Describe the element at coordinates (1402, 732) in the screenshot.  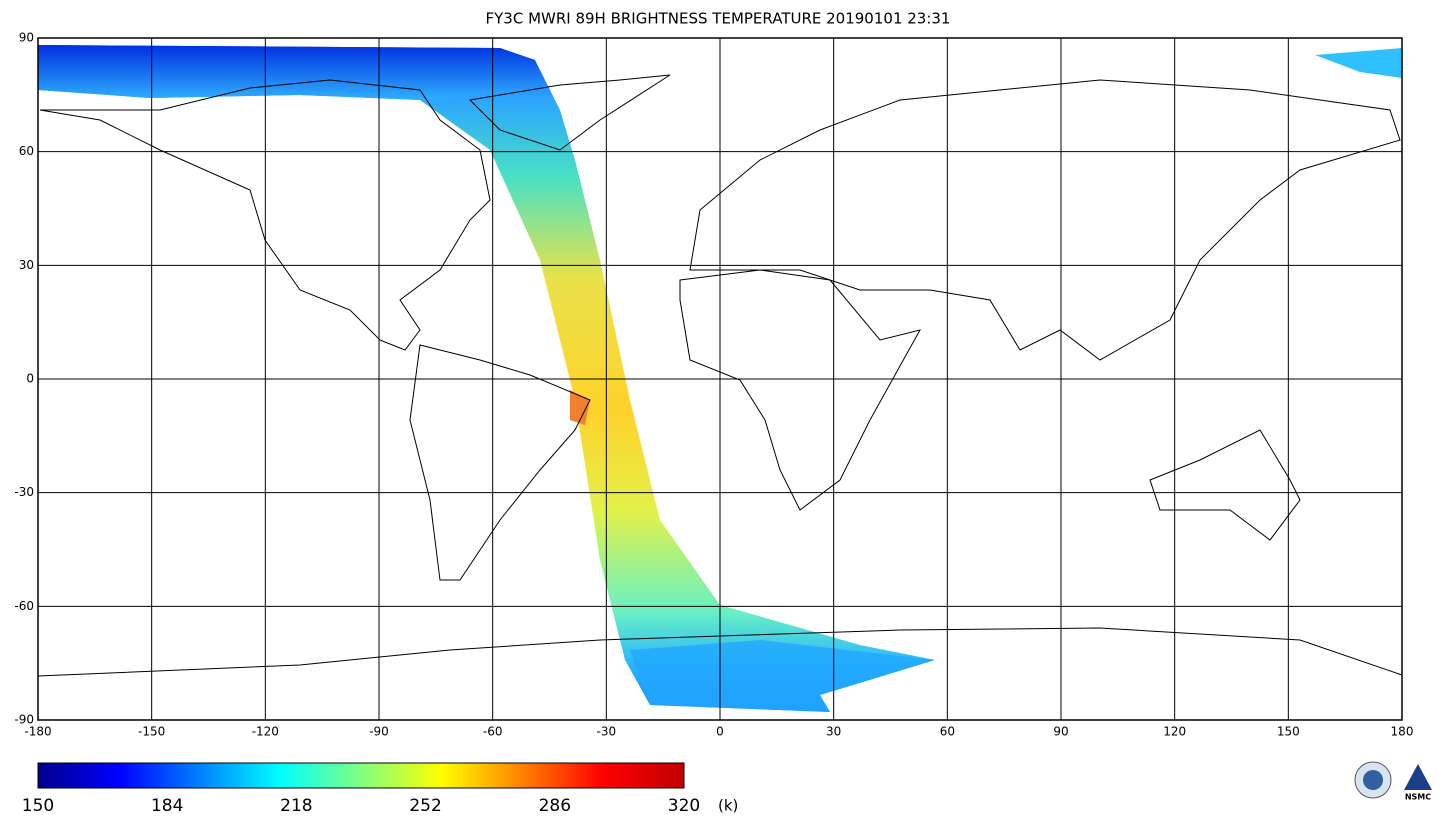
I see `x-tick-label: 180` at that location.